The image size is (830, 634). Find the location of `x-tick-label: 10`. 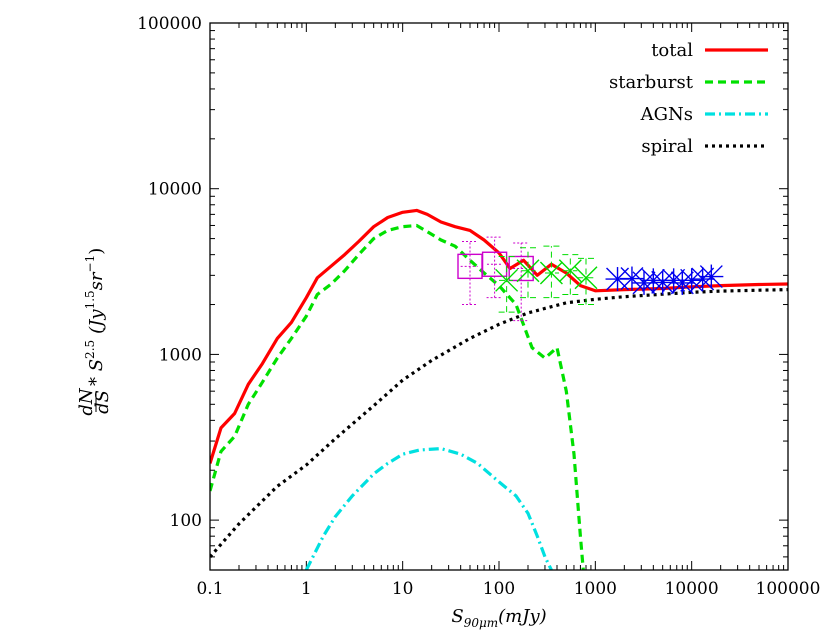

x-tick-label: 10 is located at coordinates (403, 589).